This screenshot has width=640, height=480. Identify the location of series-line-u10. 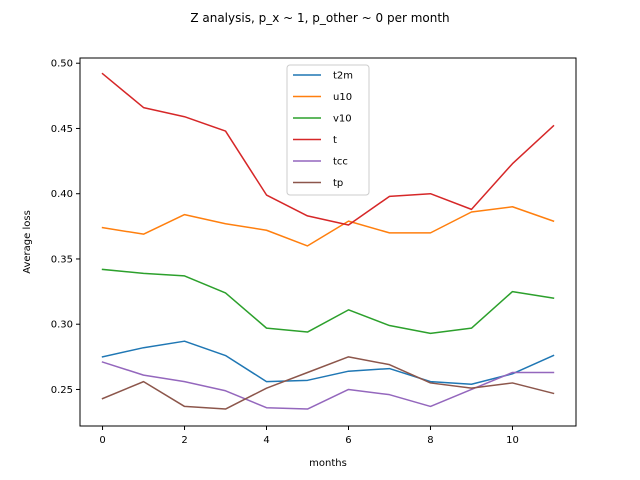
(328, 226).